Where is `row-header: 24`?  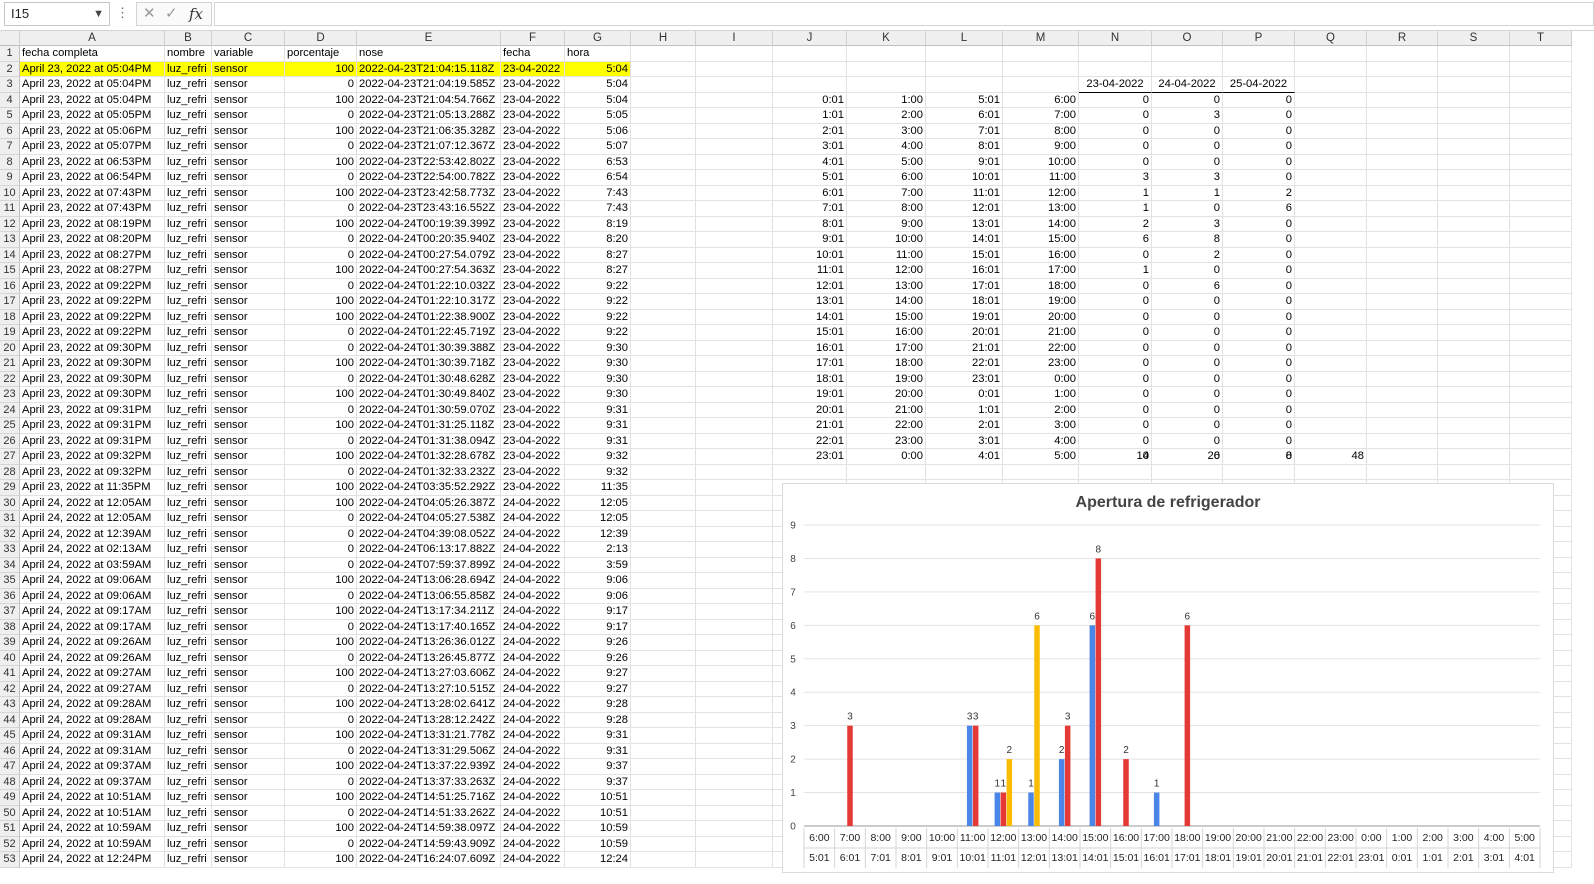 row-header: 24 is located at coordinates (10, 410).